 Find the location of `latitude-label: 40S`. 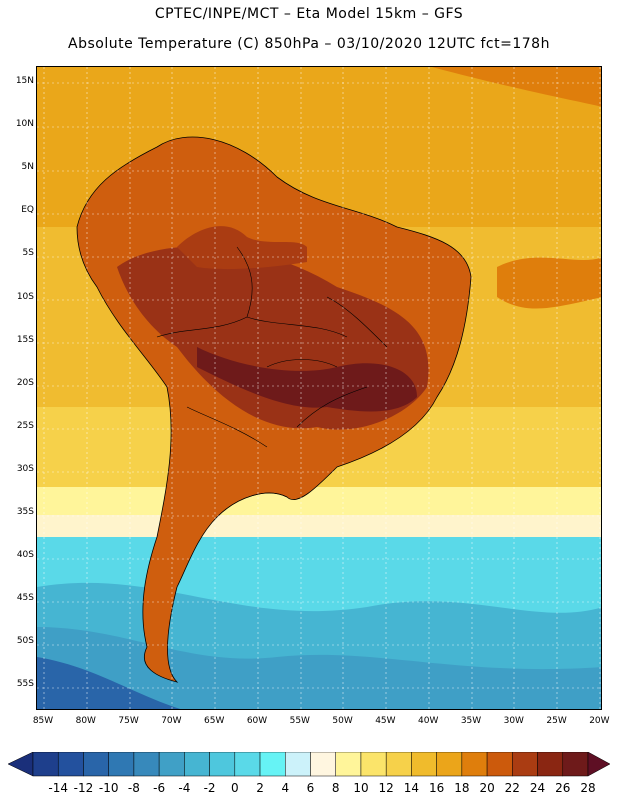

latitude-label: 40S is located at coordinates (25, 555).